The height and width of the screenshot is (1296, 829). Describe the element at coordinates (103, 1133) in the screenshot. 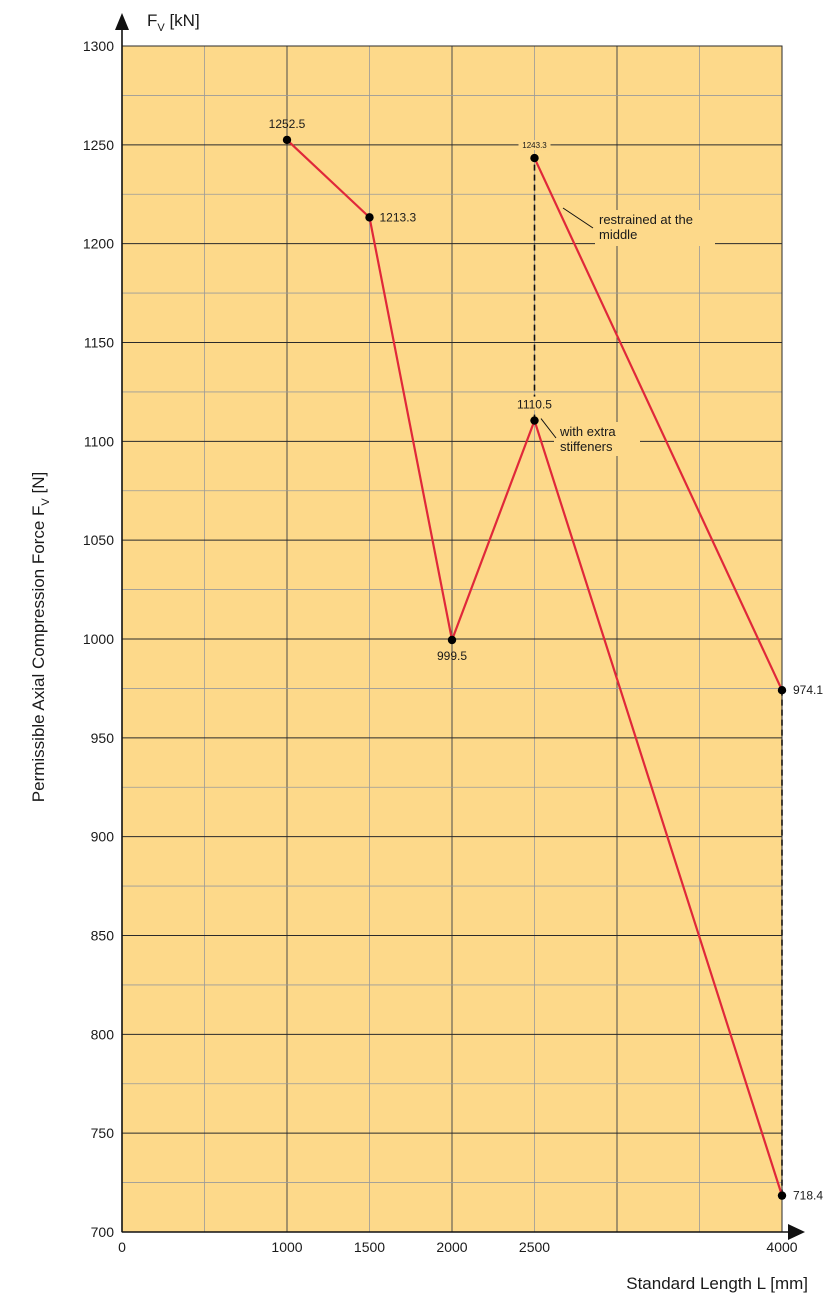

I see `y-tick-label: 750` at that location.